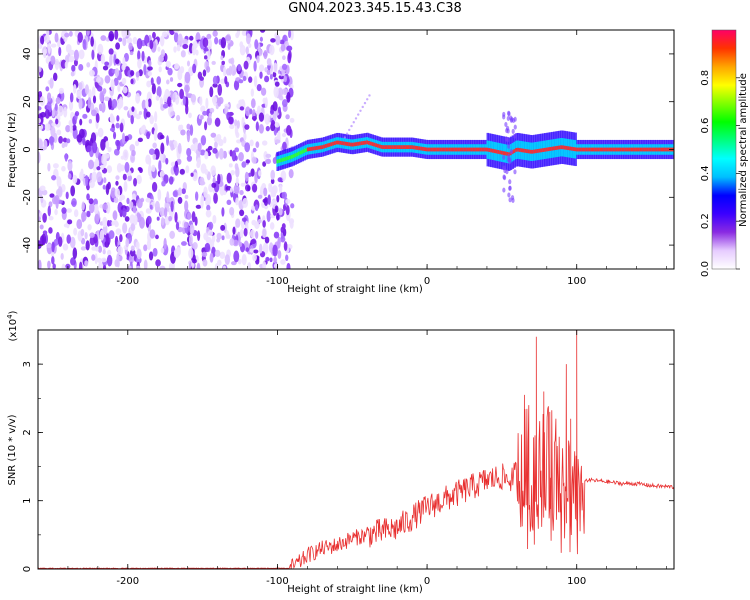  I want to click on colorbar-tick-label: 0.2, so click(705, 221).